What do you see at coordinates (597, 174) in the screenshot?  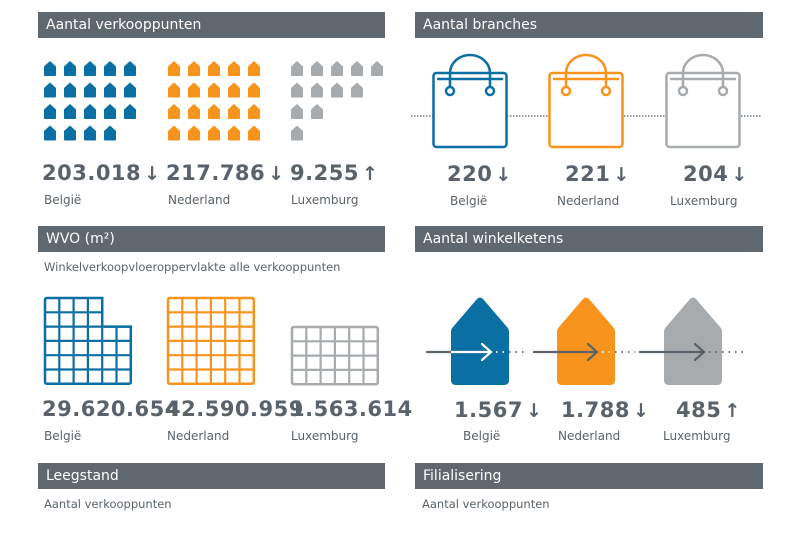 I see `branches-value-netherlands: 221 ↓` at bounding box center [597, 174].